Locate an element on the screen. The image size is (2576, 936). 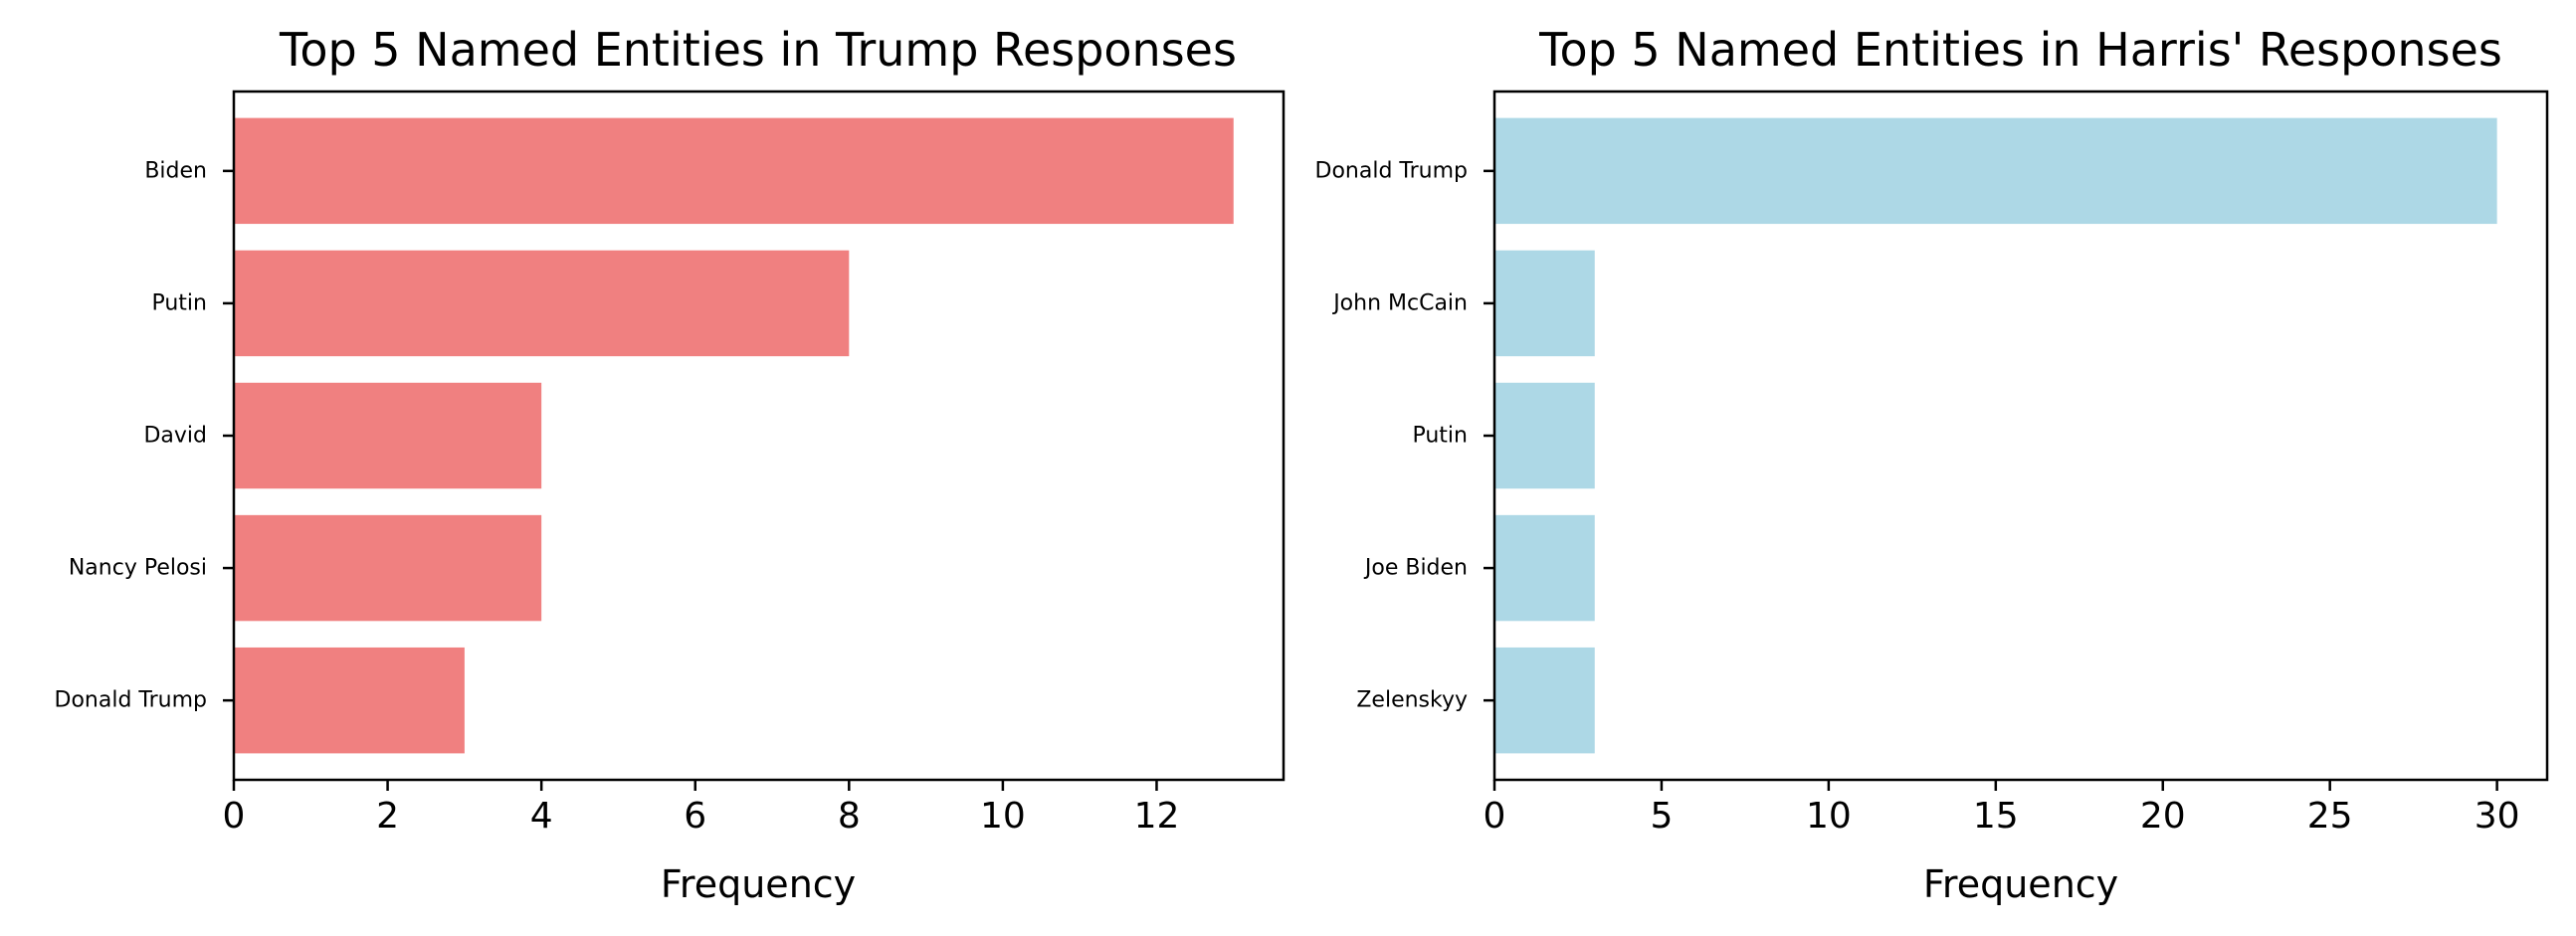
y-tick-label: Joe Biden is located at coordinates (1415, 569).